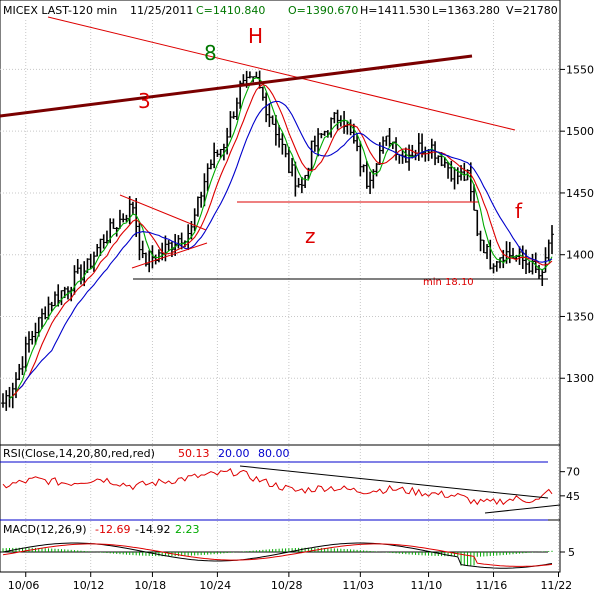  I want to click on macd-signal-line, so click(277, 555).